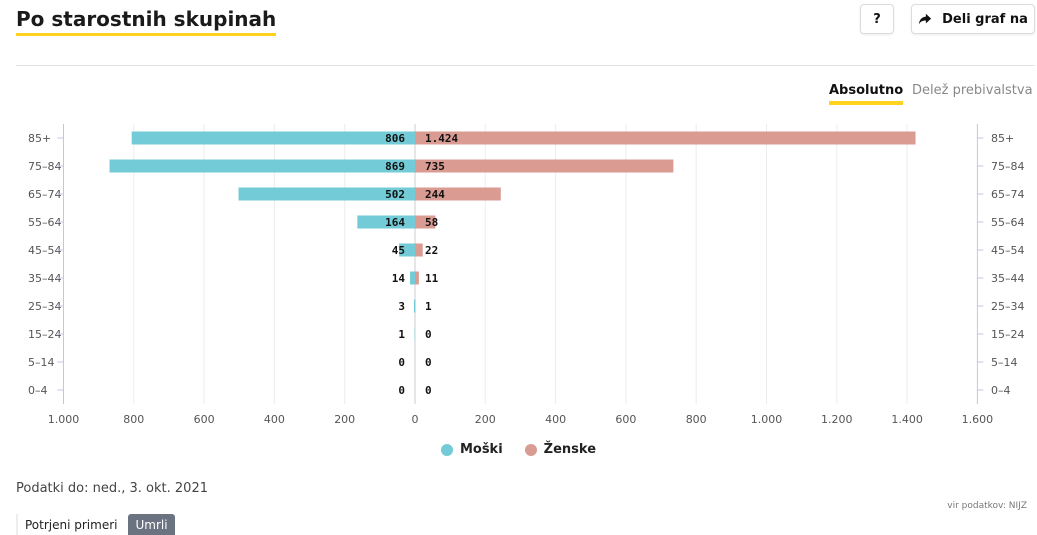 Image resolution: width=1037 pixels, height=535 pixels. I want to click on data-label-female: 735, so click(435, 166).